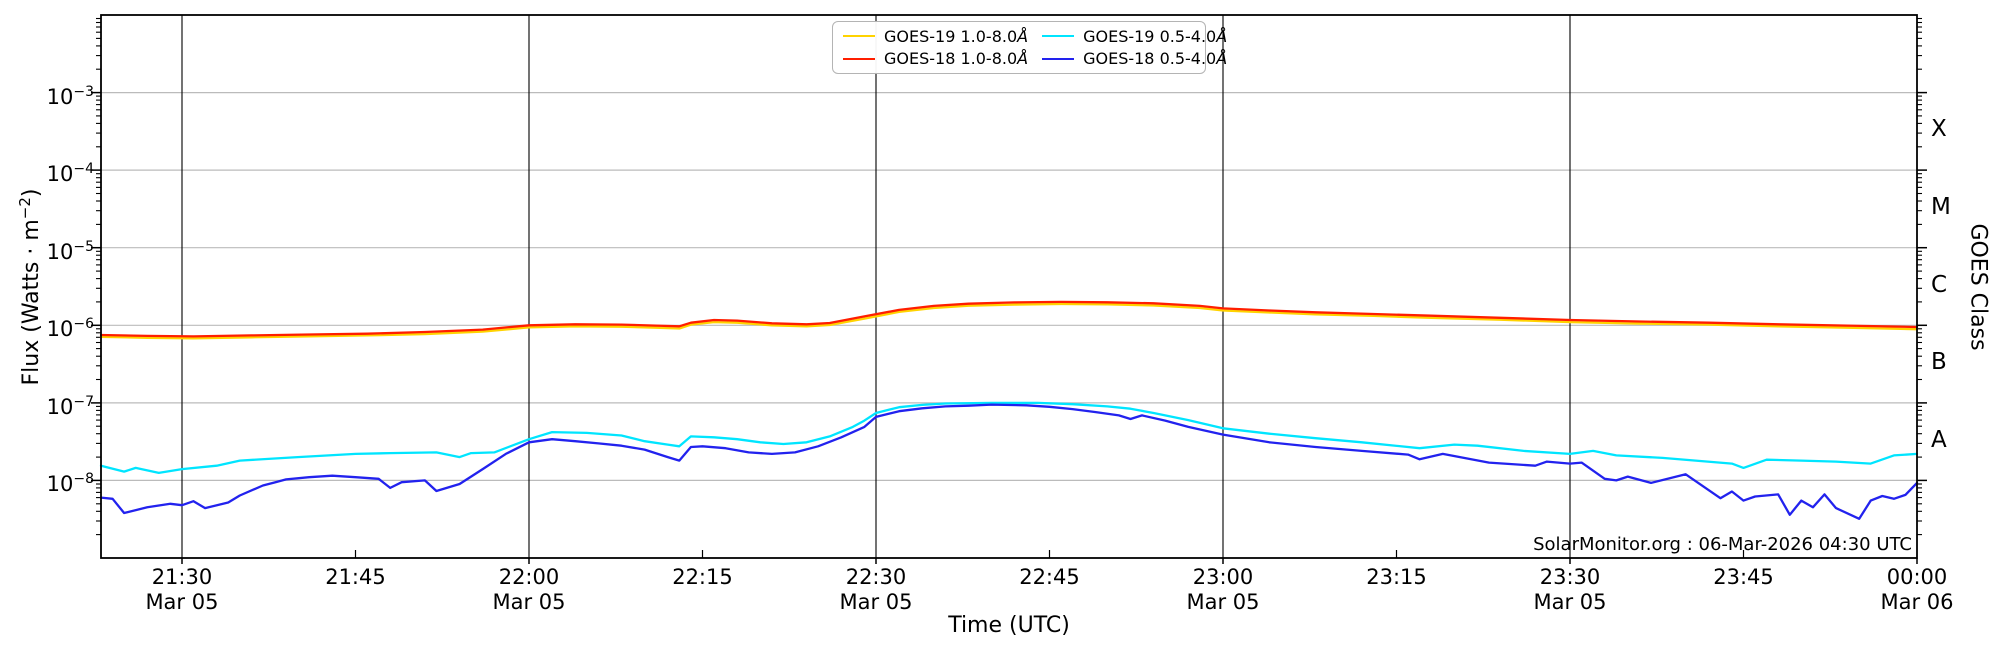  What do you see at coordinates (956, 59) in the screenshot?
I see `legend-label-goes18-long: GOES-18 1.0-8.0Å` at bounding box center [956, 59].